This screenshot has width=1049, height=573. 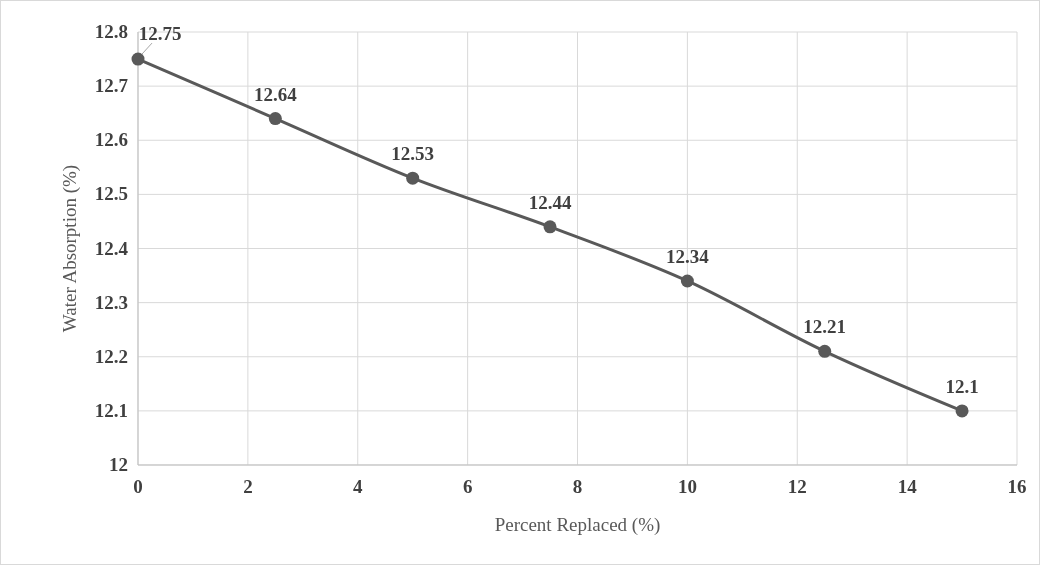 I want to click on data-label: 12.1, so click(x=962, y=386).